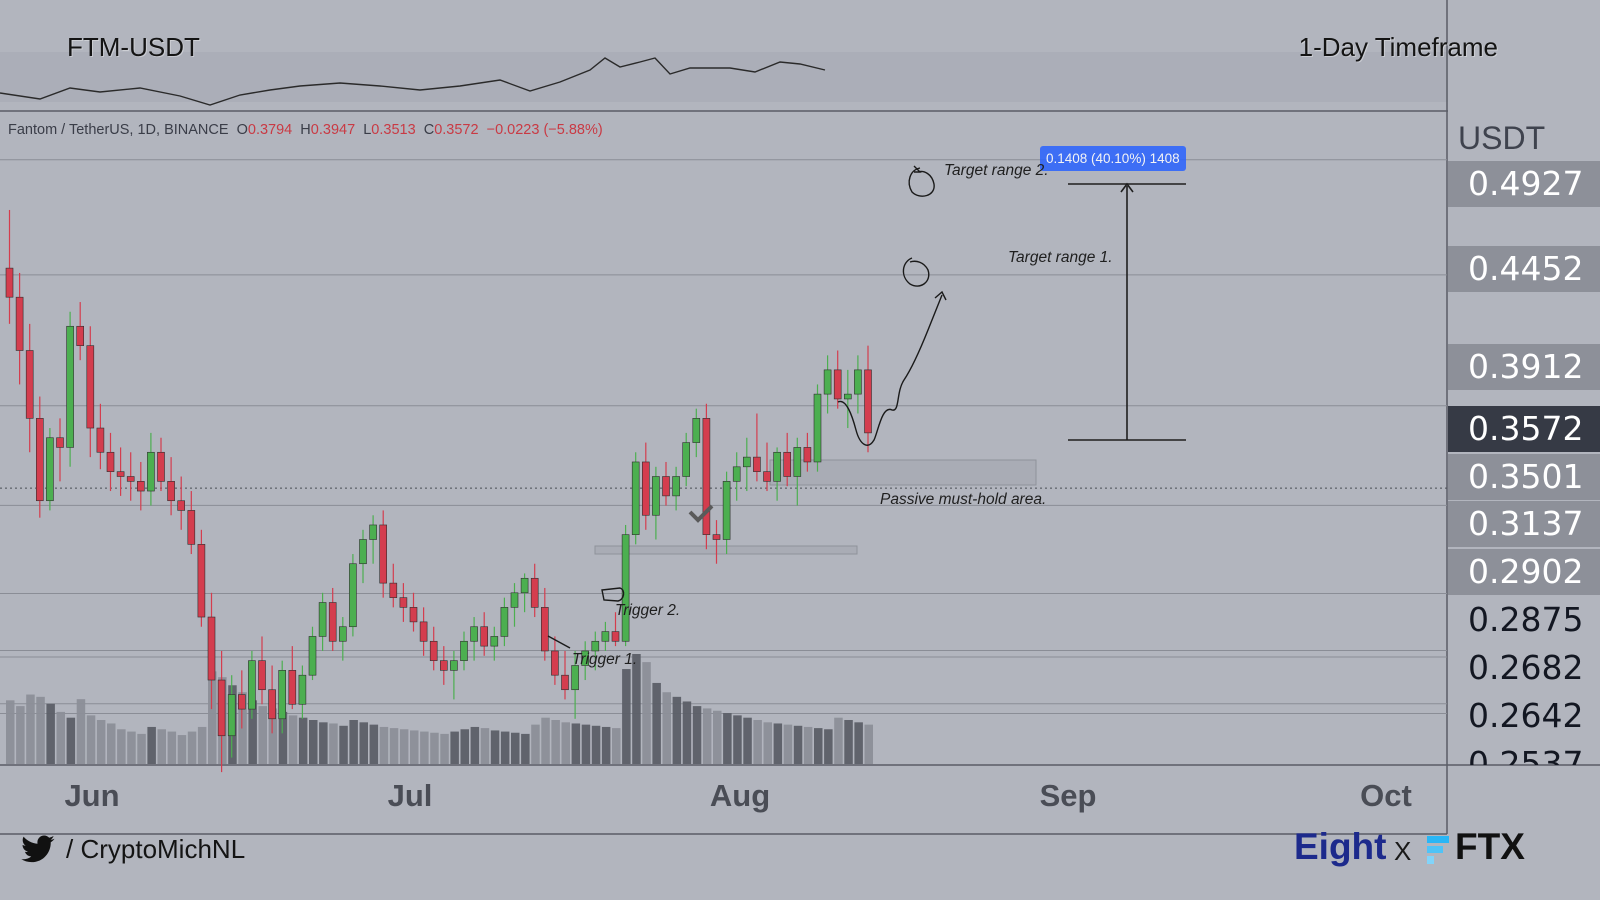 Image resolution: width=1600 pixels, height=900 pixels. What do you see at coordinates (1524, 524) in the screenshot?
I see `price-label-5: 0.3137` at bounding box center [1524, 524].